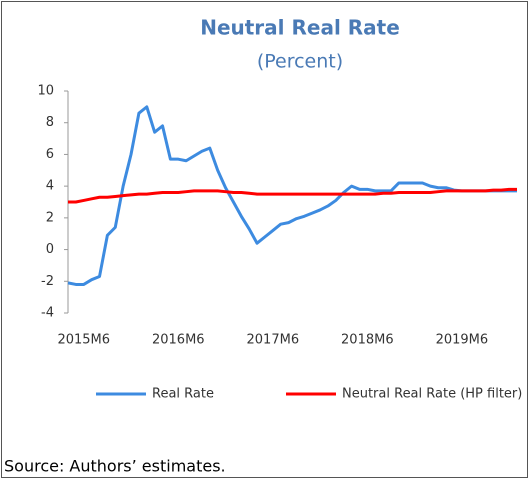 Image resolution: width=531 pixels, height=479 pixels. I want to click on x-tick-label: 2019M6, so click(462, 340).